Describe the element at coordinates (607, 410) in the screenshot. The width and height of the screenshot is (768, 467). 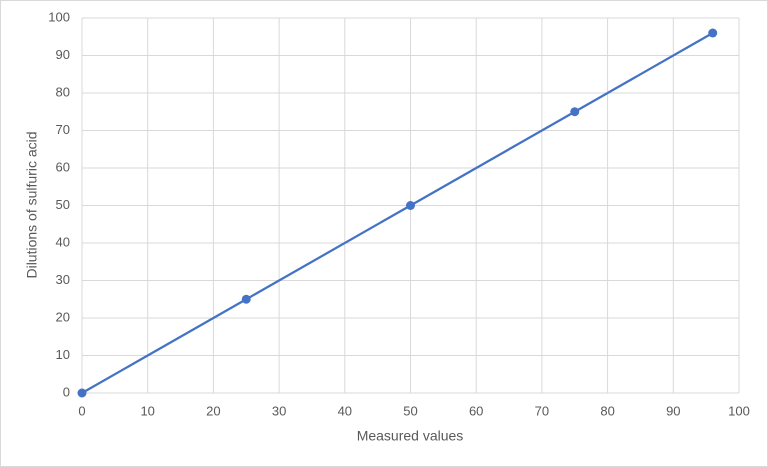
I see `x-tick-label: 80` at that location.